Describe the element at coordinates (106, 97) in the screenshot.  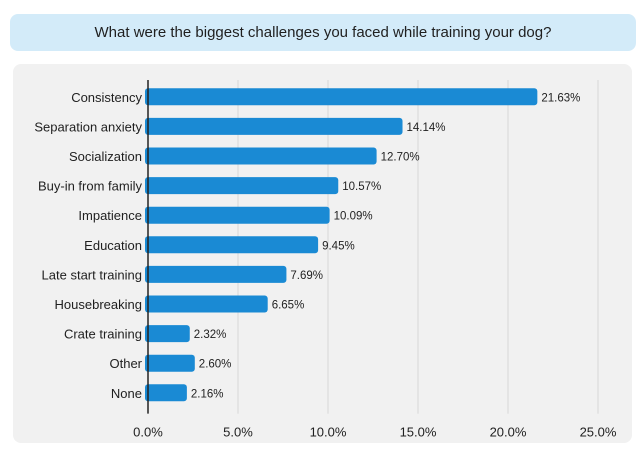
I see `category-label: Consistency` at that location.